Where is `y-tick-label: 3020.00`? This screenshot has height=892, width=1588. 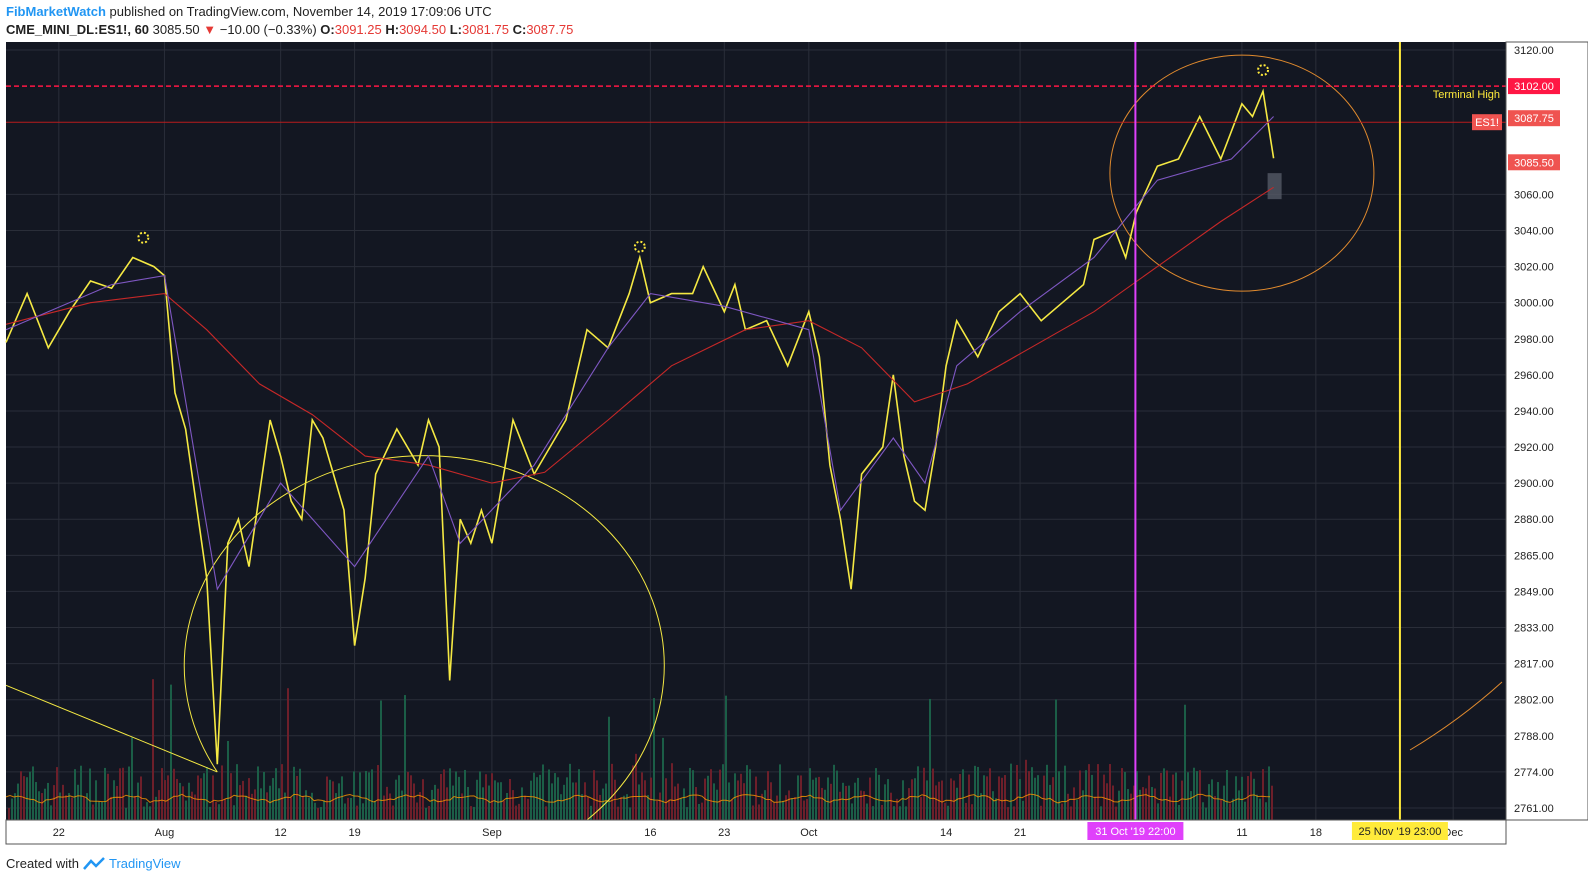 y-tick-label: 3020.00 is located at coordinates (1534, 268).